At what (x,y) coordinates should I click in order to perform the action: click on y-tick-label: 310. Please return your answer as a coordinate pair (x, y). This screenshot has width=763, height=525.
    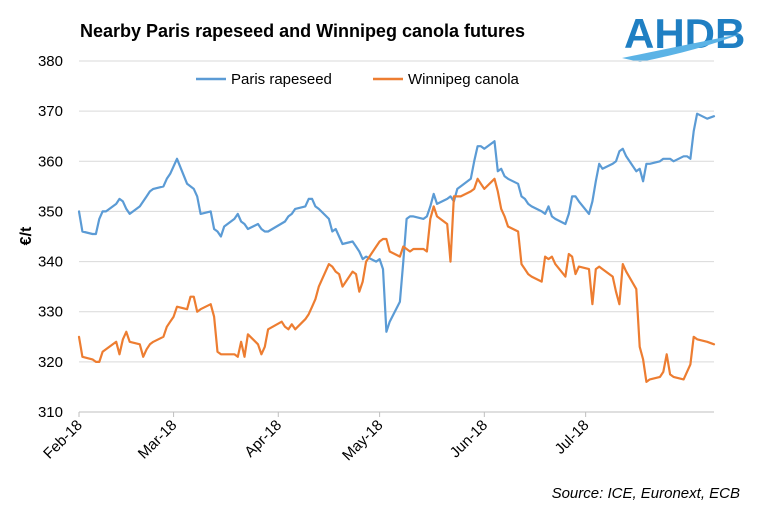
    Looking at the image, I should click on (50, 412).